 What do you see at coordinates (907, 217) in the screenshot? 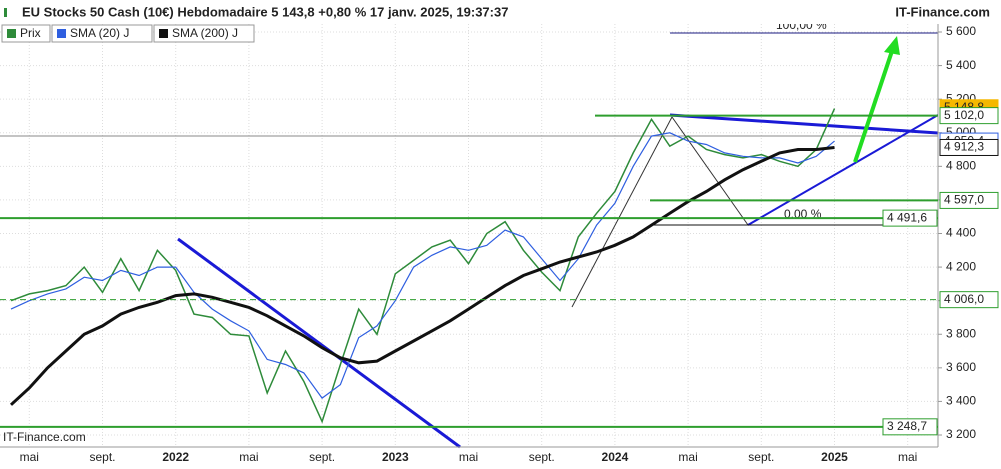
I see `level-label: 4 491,6` at bounding box center [907, 217].